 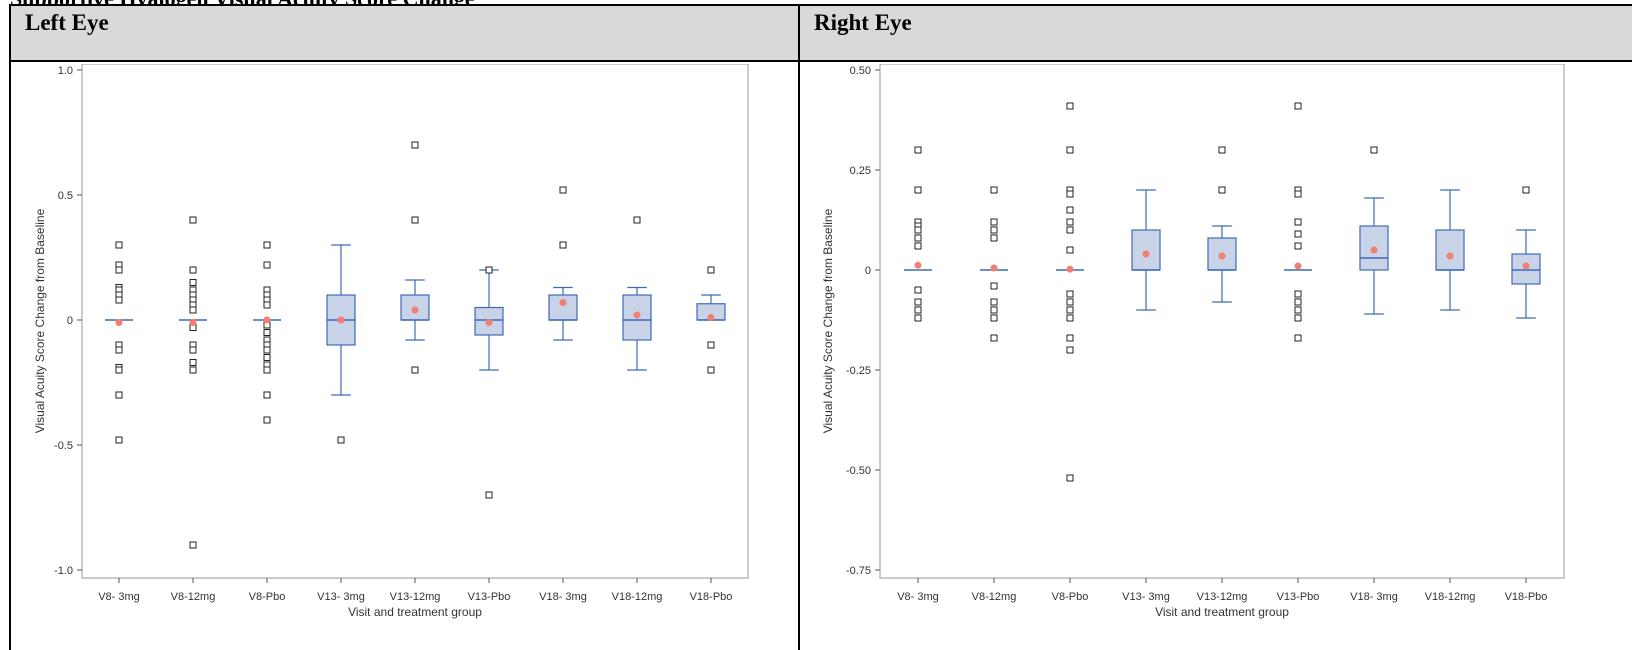 I want to click on y-tick-label: -0.5, so click(x=63, y=446).